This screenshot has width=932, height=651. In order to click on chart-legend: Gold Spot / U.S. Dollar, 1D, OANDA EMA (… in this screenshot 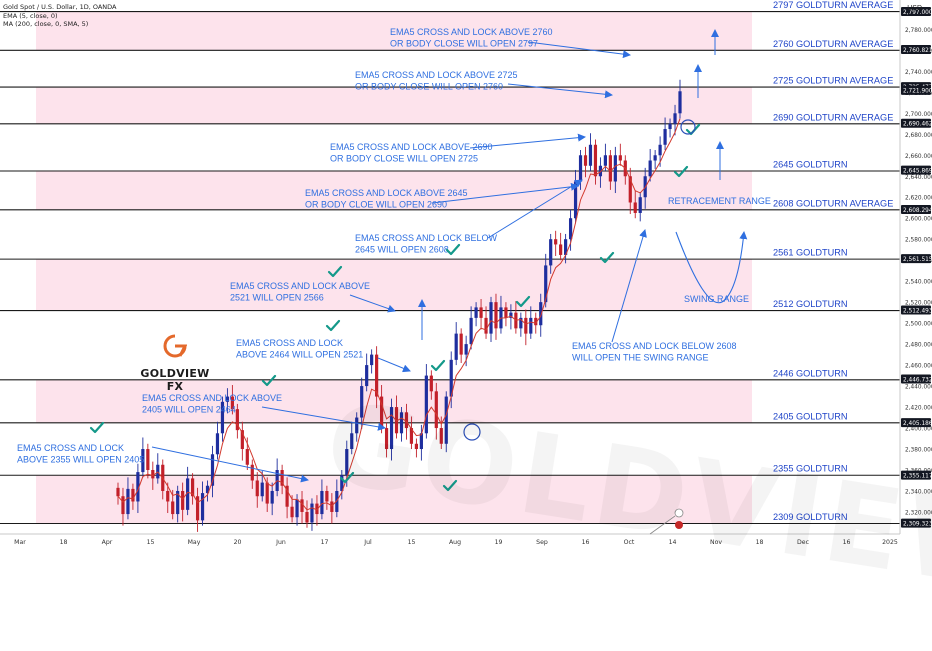, I will do `click(60, 16)`.